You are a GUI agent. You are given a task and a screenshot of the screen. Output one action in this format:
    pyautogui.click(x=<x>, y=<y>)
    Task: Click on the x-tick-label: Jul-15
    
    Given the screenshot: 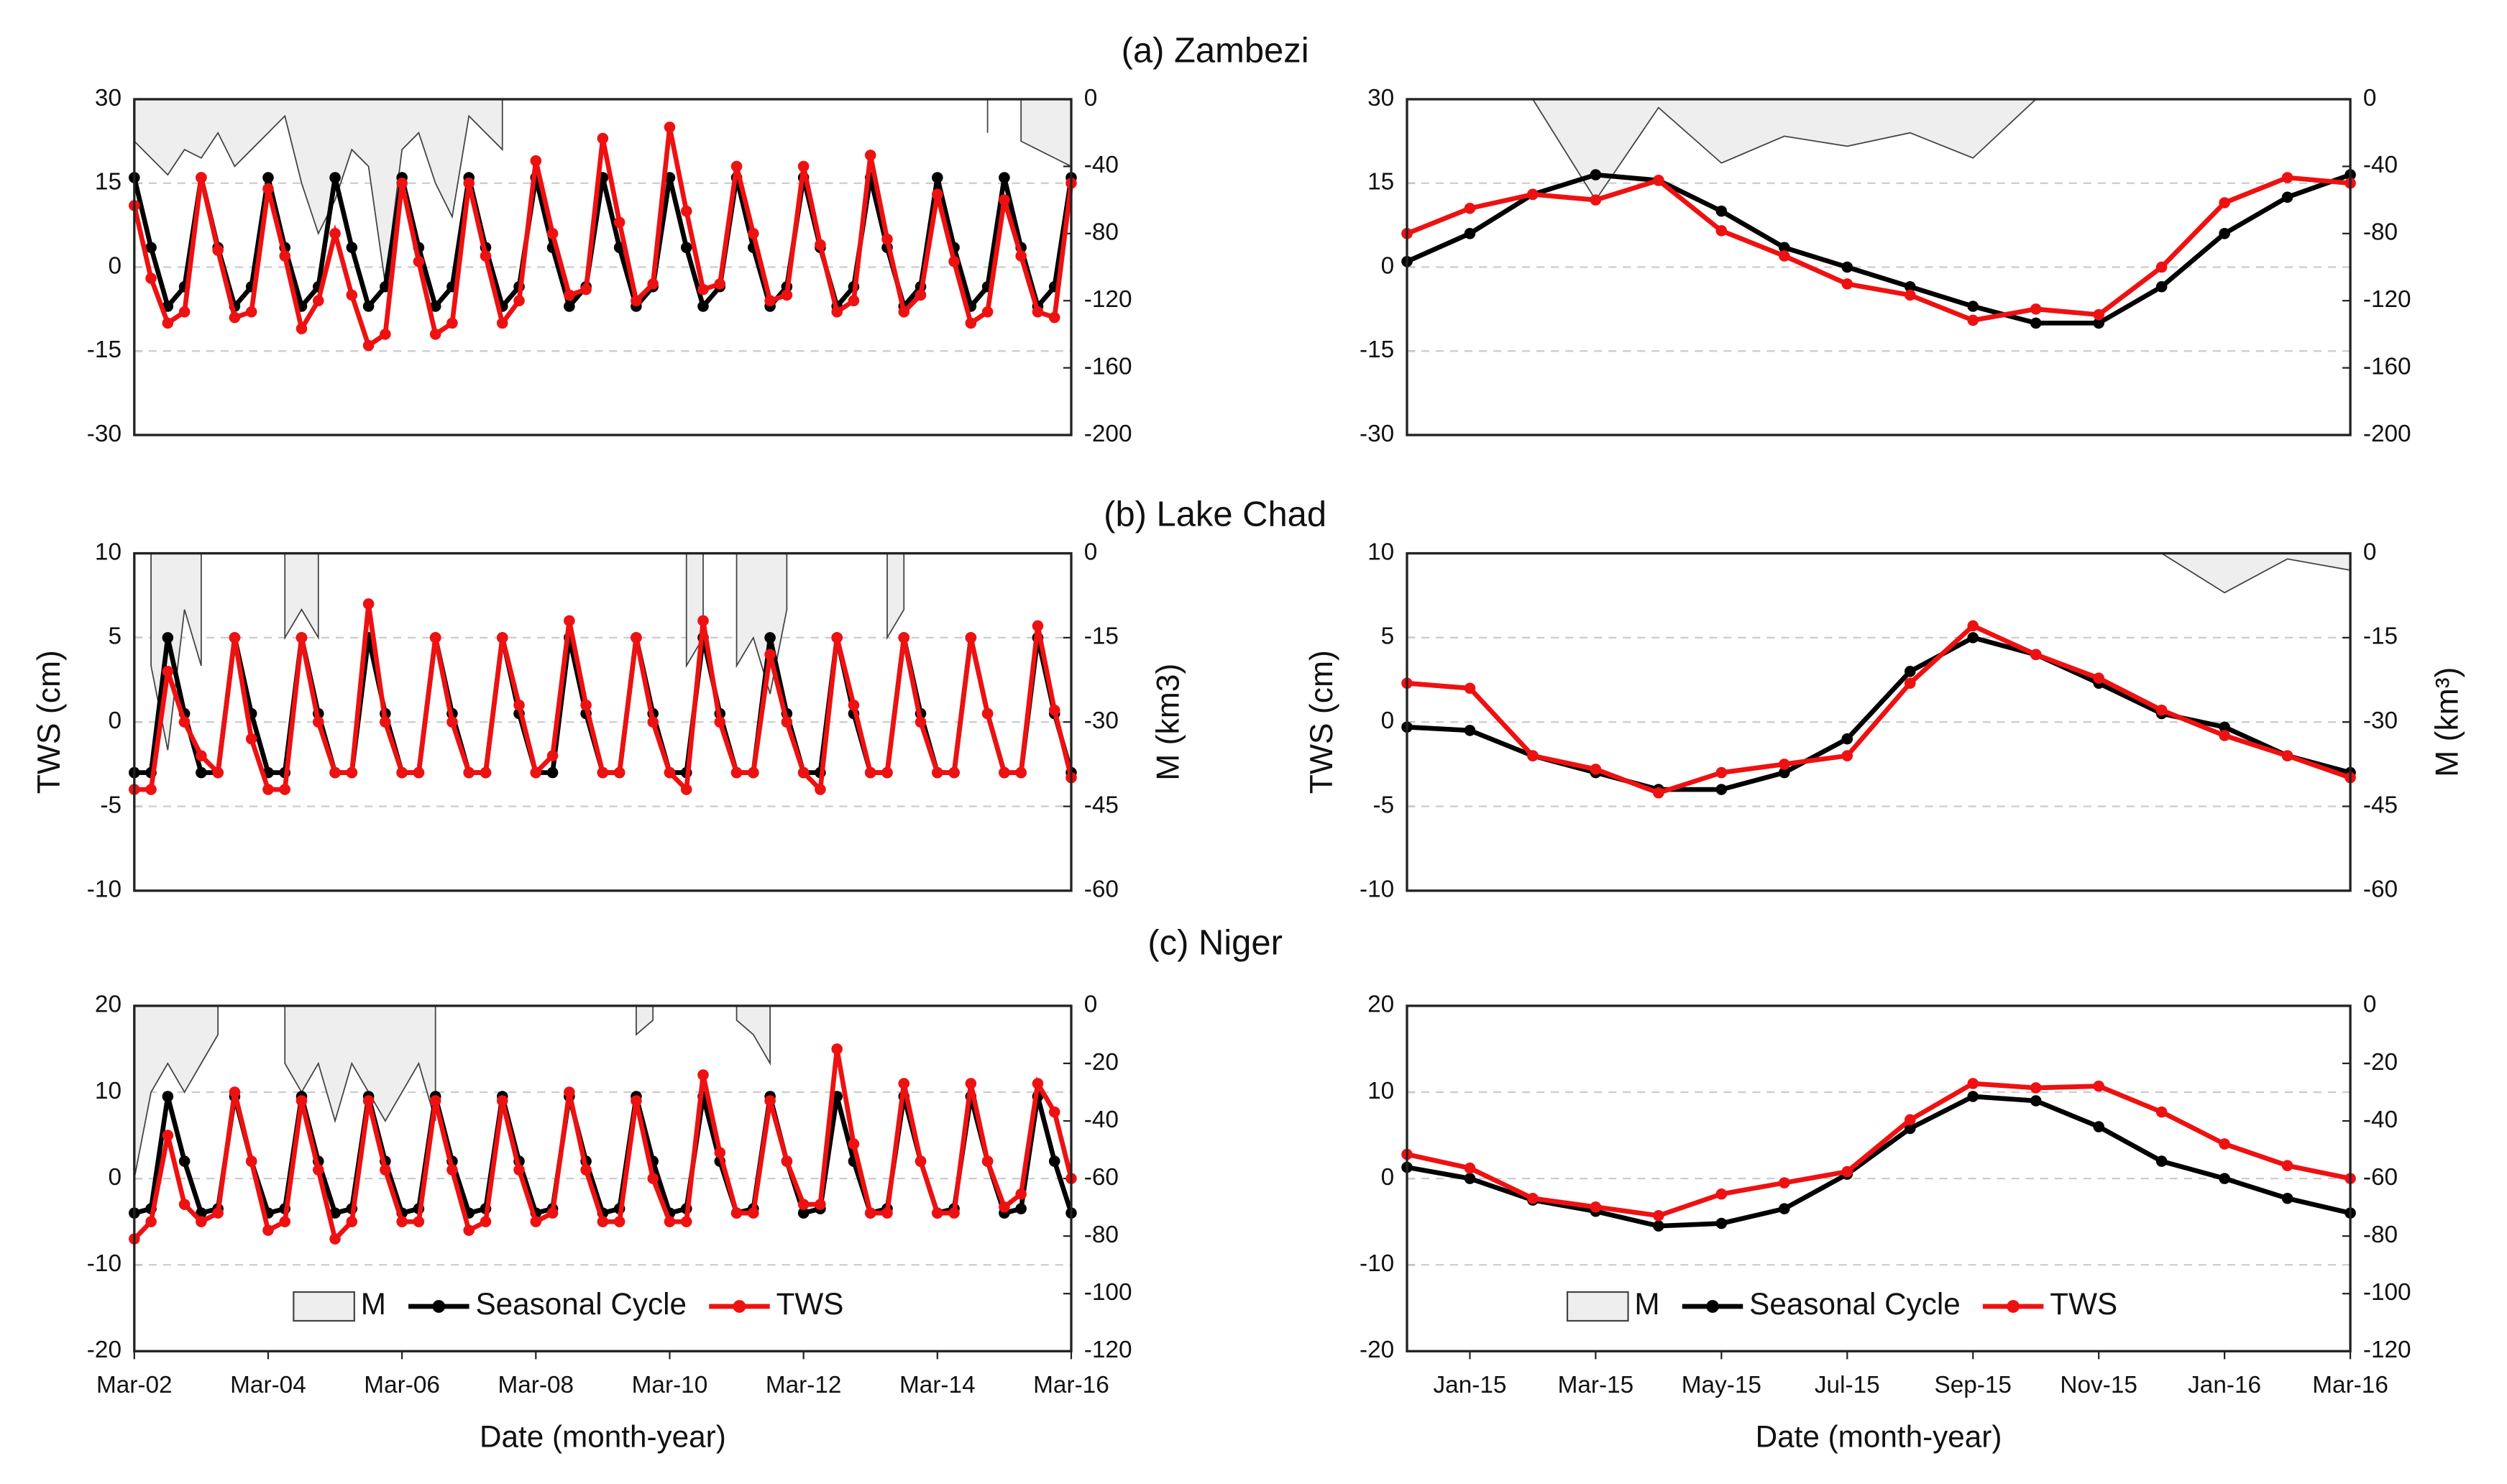 What is the action you would take?
    pyautogui.click(x=1847, y=1385)
    